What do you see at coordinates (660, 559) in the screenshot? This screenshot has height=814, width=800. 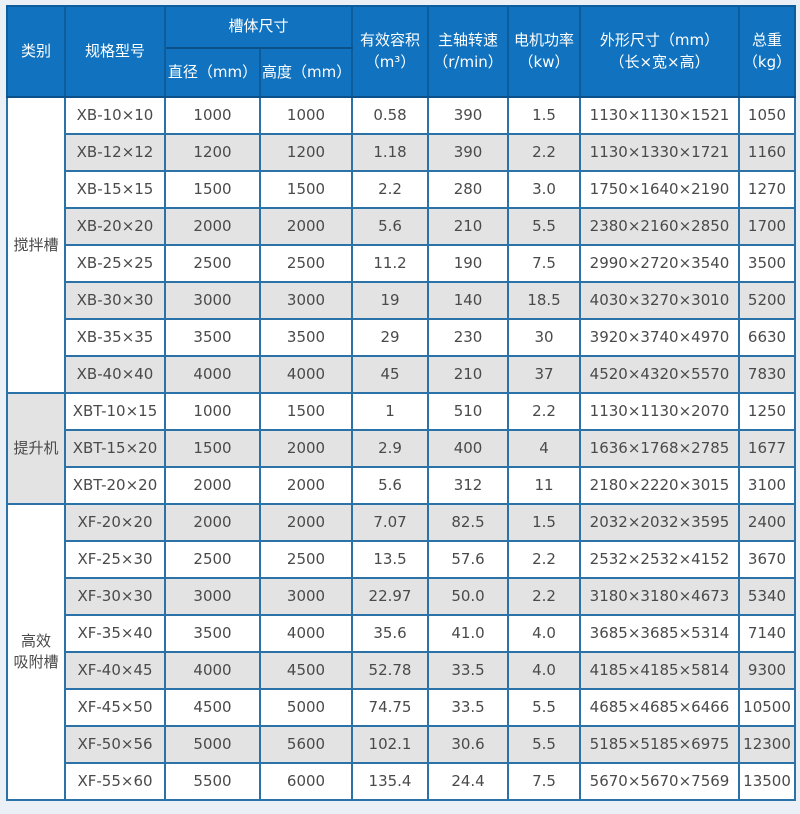 I see `table-cell: 2532×2532×4152` at bounding box center [660, 559].